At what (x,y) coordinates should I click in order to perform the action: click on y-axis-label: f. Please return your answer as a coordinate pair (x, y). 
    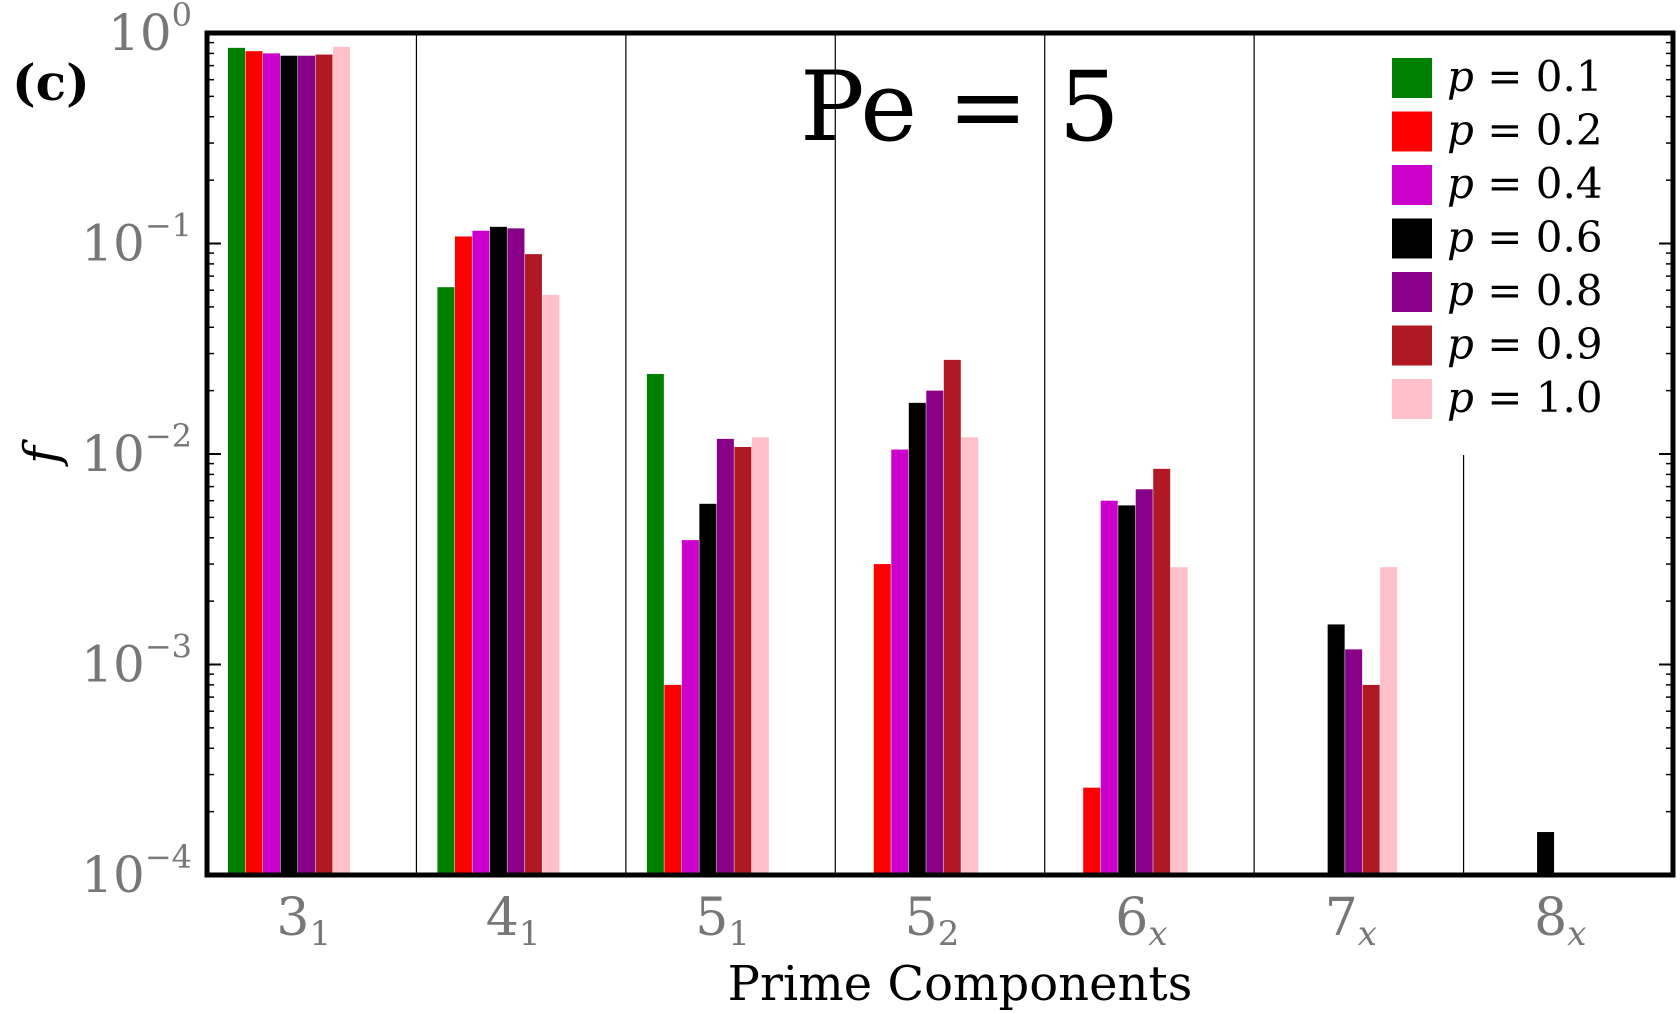
    Looking at the image, I should click on (42, 453).